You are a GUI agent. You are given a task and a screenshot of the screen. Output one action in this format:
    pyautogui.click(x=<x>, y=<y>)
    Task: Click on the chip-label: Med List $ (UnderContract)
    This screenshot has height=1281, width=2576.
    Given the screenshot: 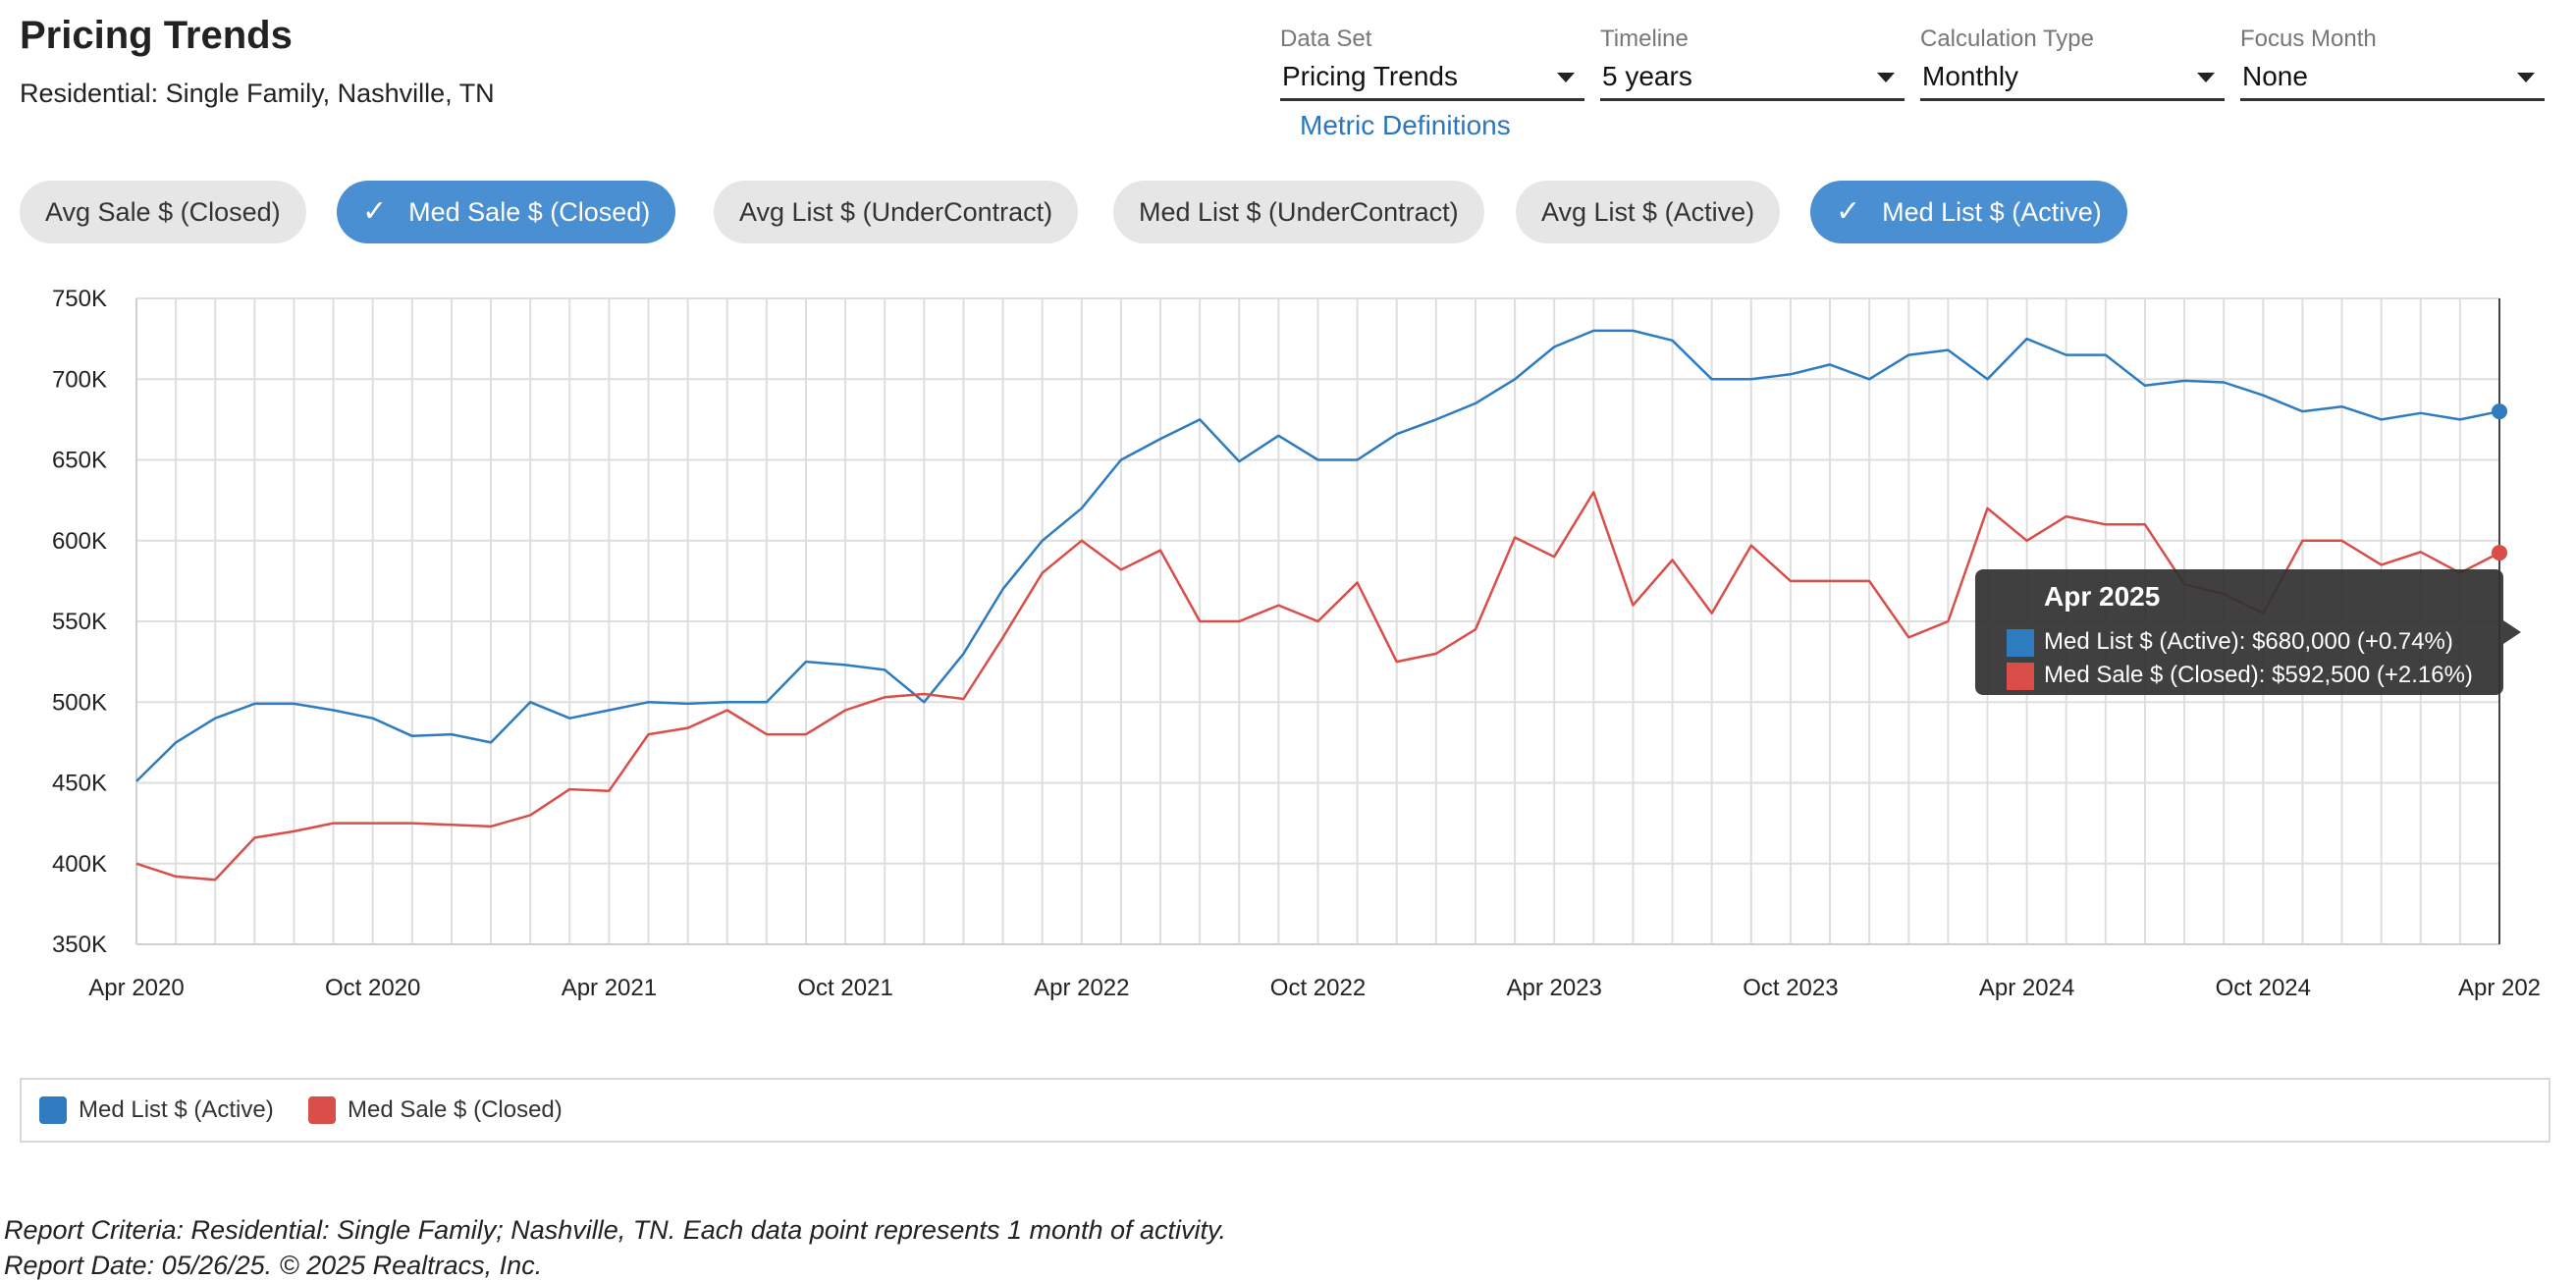 What is the action you would take?
    pyautogui.click(x=1299, y=212)
    